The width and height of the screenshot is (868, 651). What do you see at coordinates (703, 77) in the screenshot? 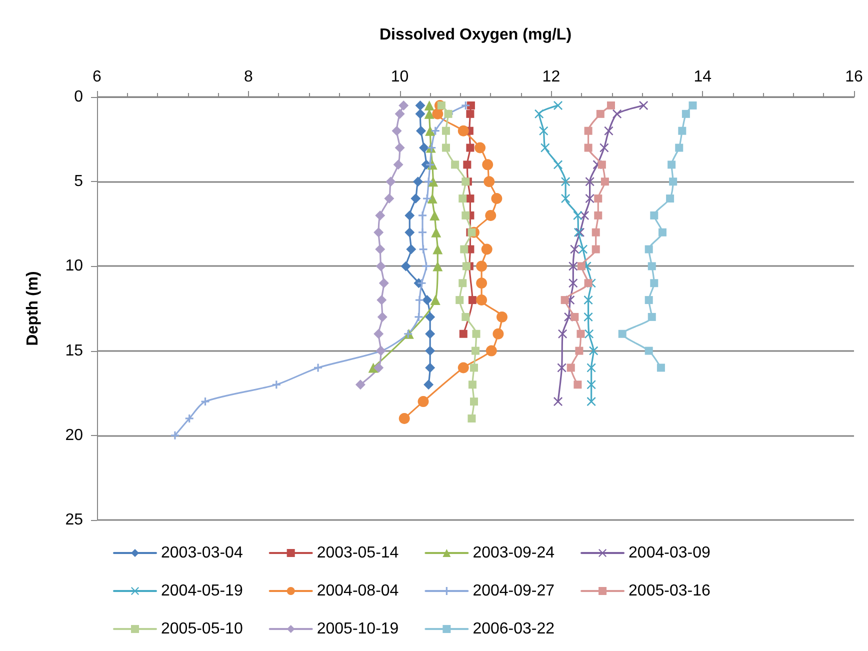
I see `x-tick-label: 14` at bounding box center [703, 77].